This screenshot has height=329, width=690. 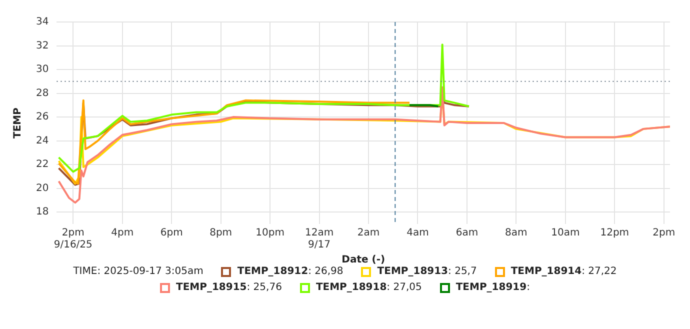 I want to click on y-axis-title: TEMP, so click(x=18, y=123).